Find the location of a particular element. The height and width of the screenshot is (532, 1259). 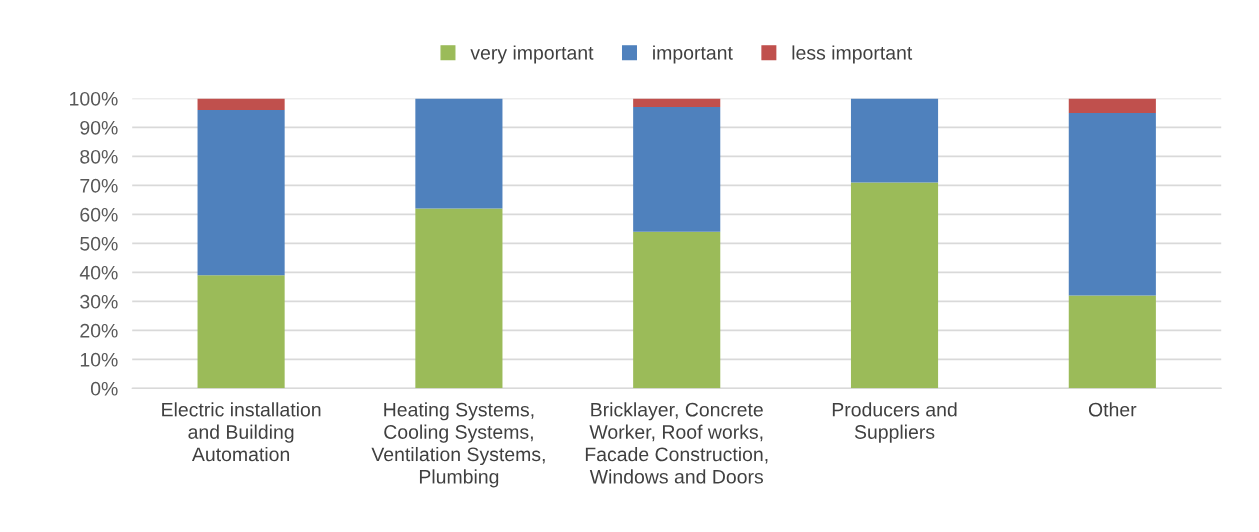

legend-label: less important is located at coordinates (852, 54).